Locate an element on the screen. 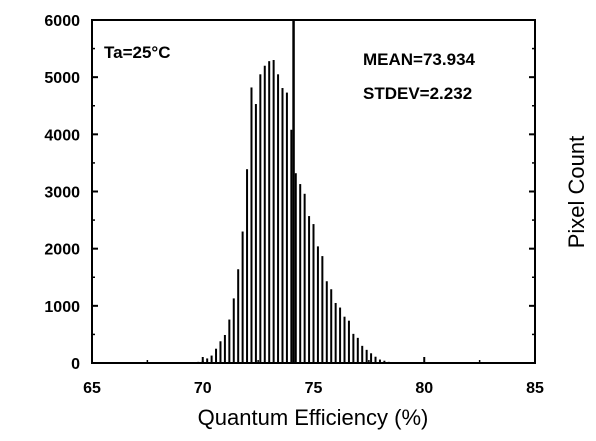 This screenshot has width=596, height=441. mean-annotation: MEAN=73.934 is located at coordinates (419, 59).